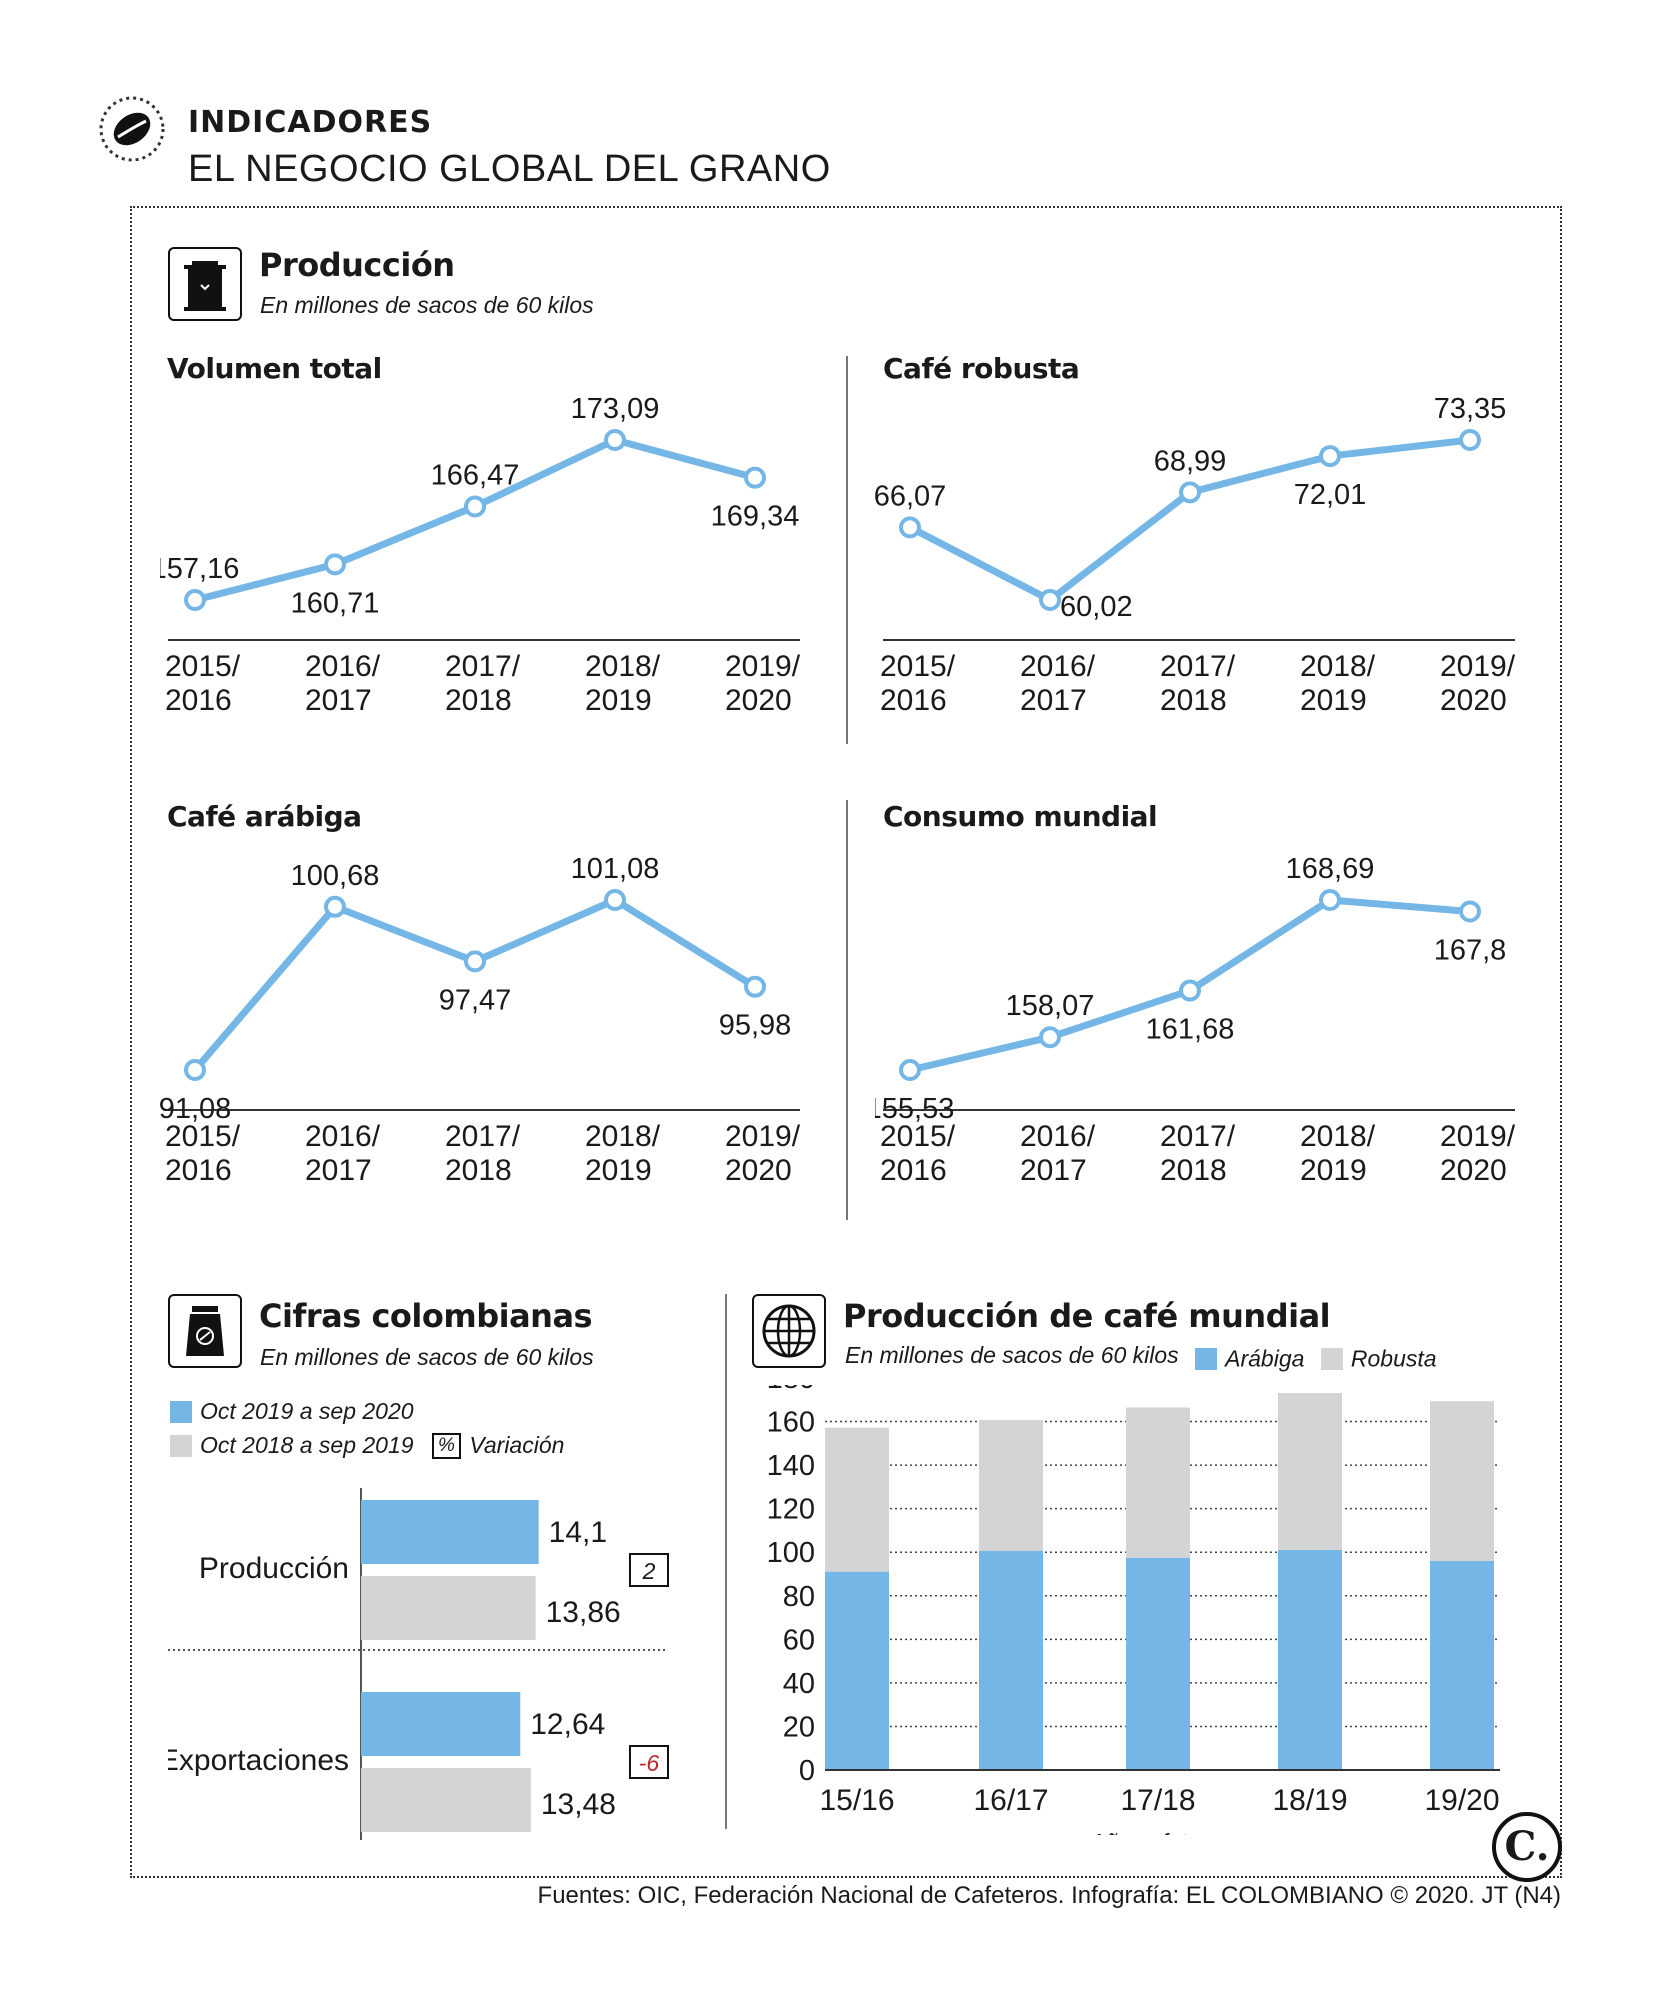  What do you see at coordinates (310, 122) in the screenshot?
I see `kicker: INDICADORES` at bounding box center [310, 122].